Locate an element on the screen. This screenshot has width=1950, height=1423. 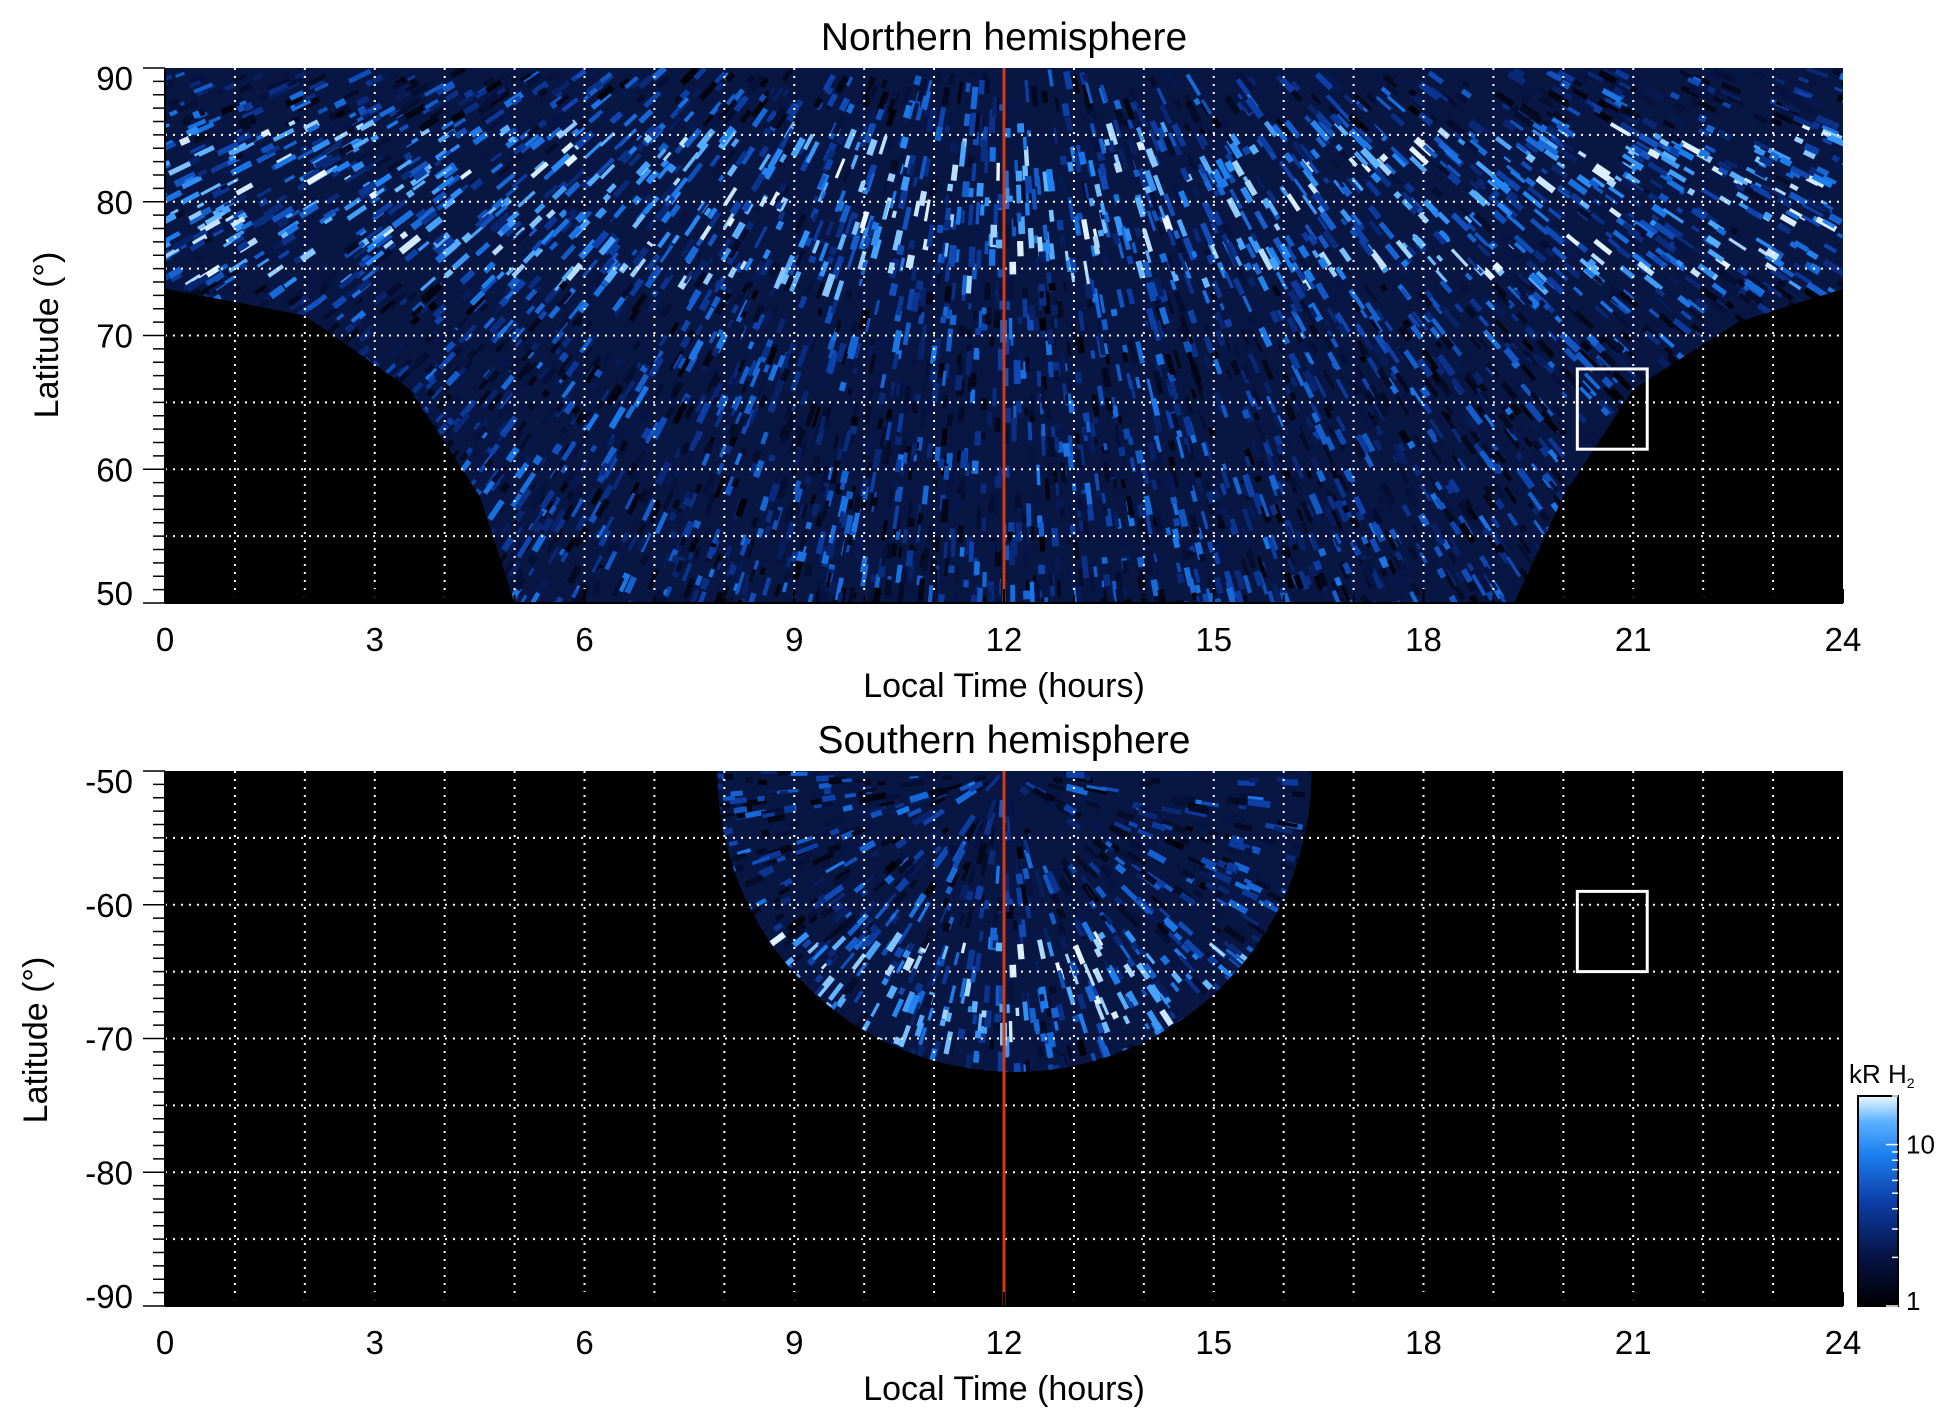
north-highlight-box is located at coordinates (1612, 409).